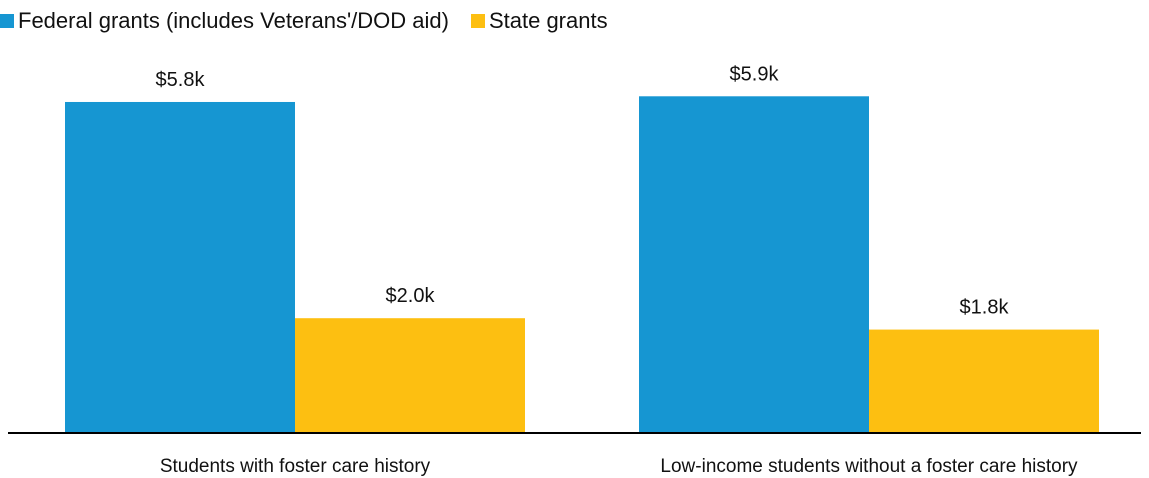  I want to click on data-label-federal-0: $5.8k, so click(181, 80).